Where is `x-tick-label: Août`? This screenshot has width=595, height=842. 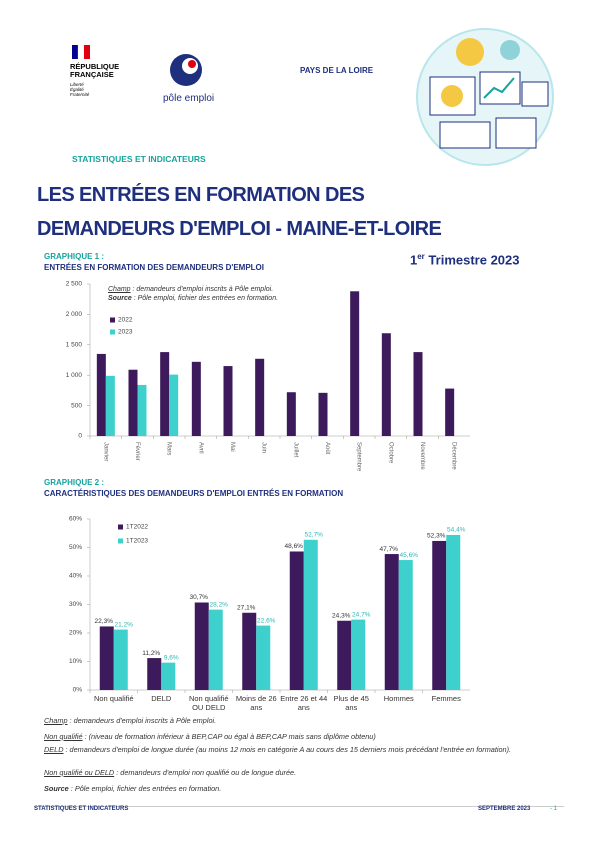
x-tick-label: Août is located at coordinates (327, 448).